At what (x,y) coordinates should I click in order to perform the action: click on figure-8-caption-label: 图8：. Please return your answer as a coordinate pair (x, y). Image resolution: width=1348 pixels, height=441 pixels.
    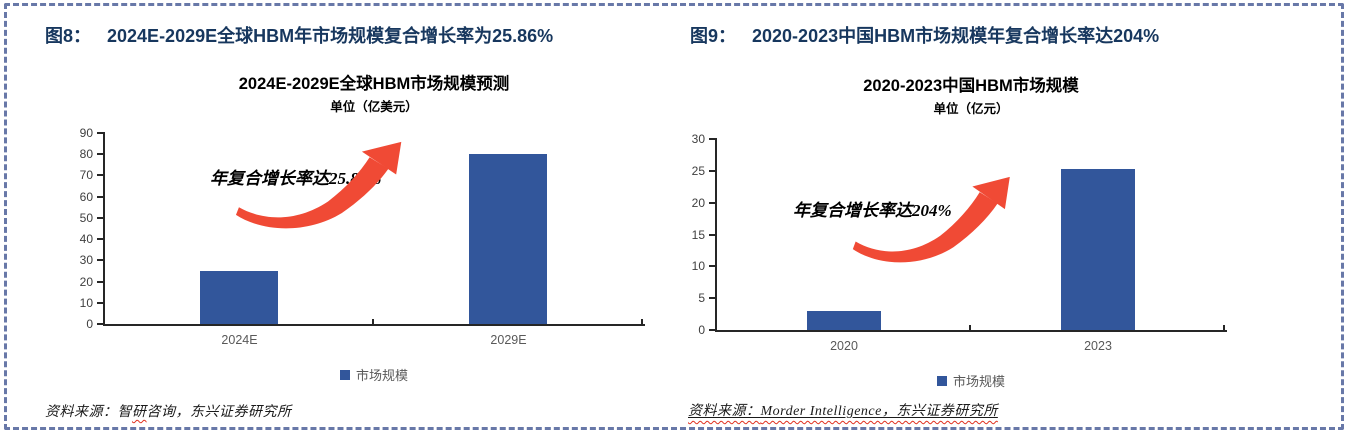
    Looking at the image, I should click on (68, 36).